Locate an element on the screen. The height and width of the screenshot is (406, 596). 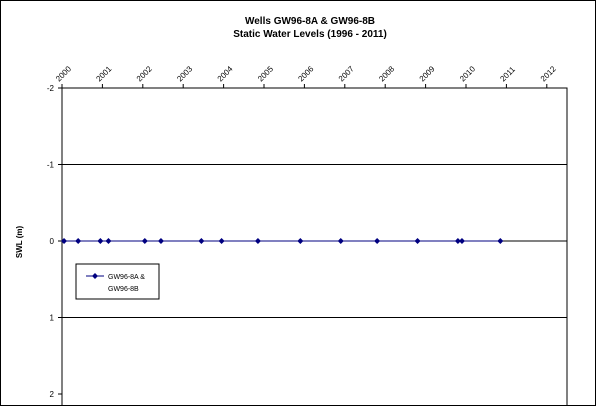
legend-box is located at coordinates (117, 281).